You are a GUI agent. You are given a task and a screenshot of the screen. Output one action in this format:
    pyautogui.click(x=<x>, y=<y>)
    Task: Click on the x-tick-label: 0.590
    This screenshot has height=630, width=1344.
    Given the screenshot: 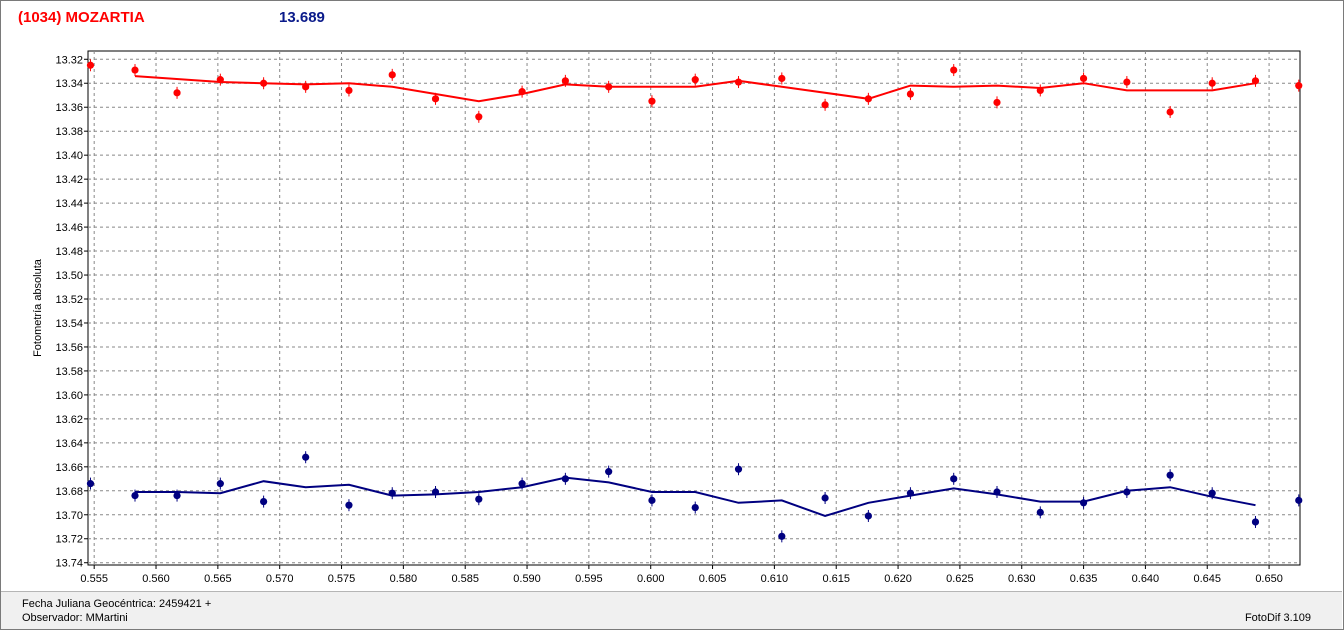 What is the action you would take?
    pyautogui.click(x=527, y=579)
    